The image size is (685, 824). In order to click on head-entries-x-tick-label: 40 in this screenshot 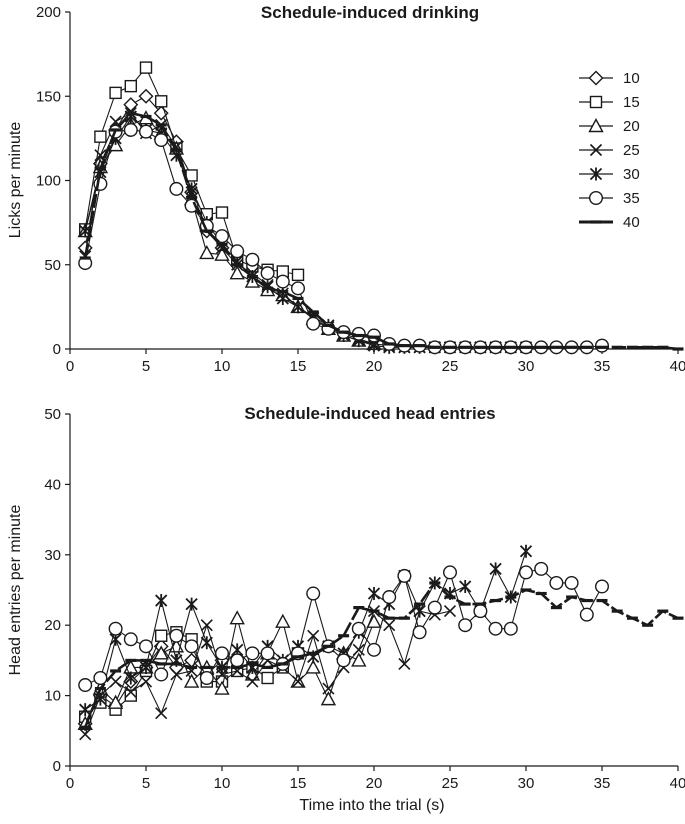, I will do `click(677, 783)`.